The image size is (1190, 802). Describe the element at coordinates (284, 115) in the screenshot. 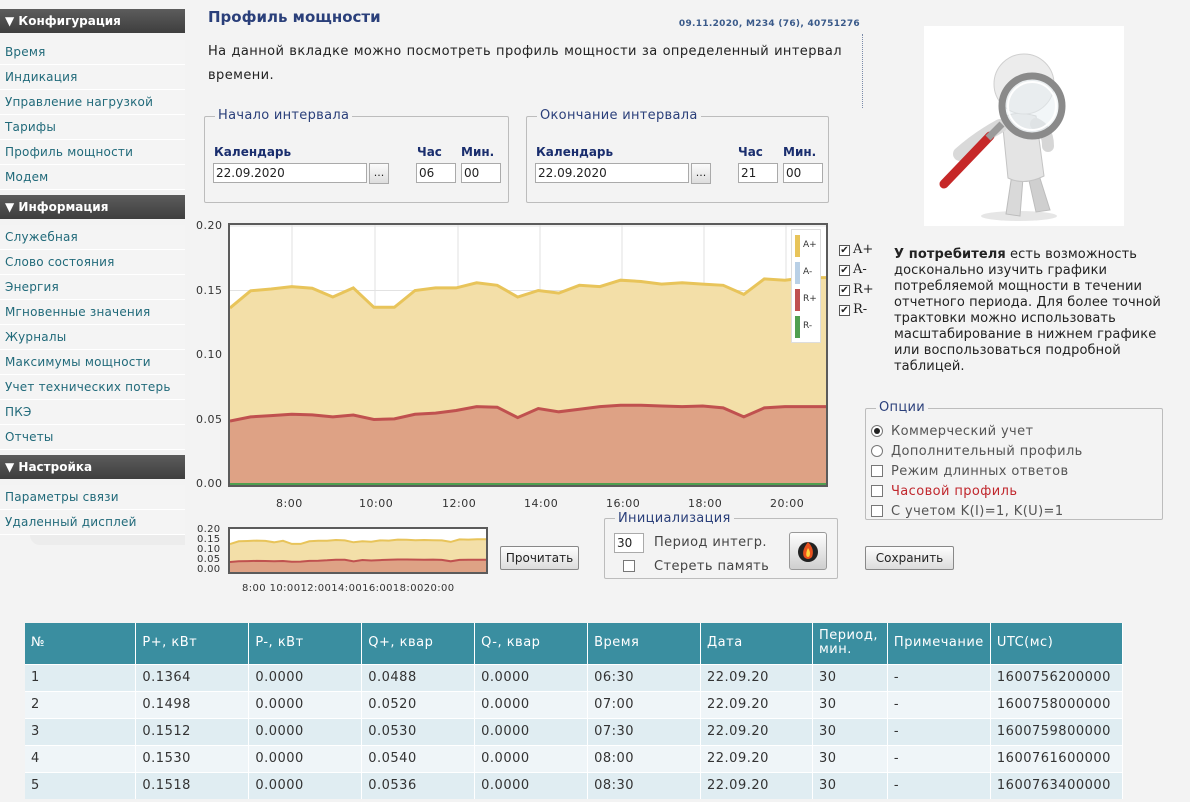

I see `start-interval-legend: Начало интервала` at that location.